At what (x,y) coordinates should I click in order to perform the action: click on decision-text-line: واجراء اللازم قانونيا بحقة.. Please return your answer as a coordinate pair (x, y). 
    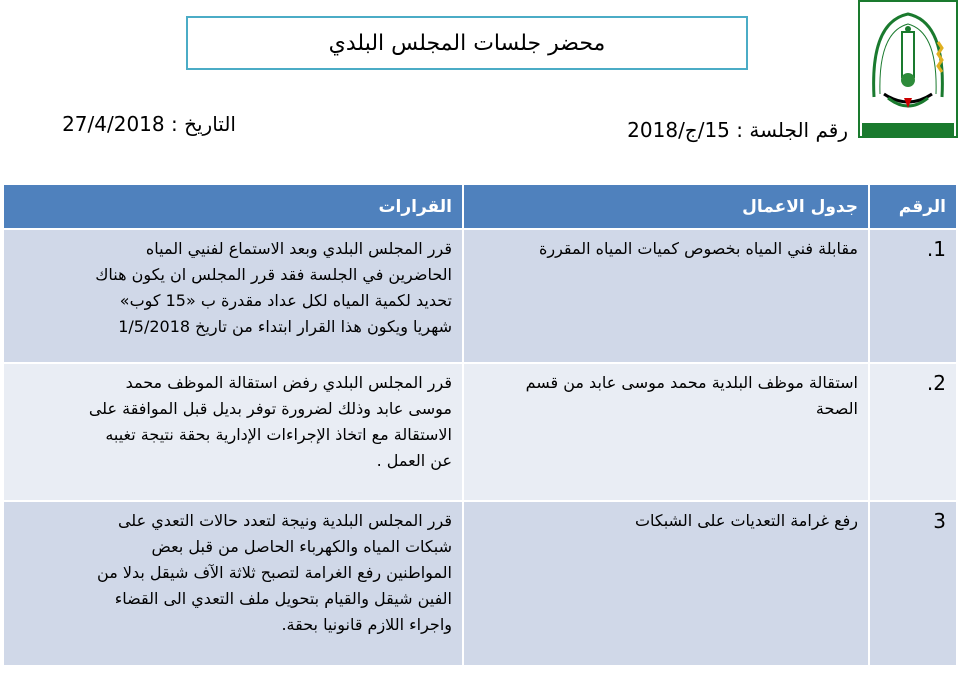
    Looking at the image, I should click on (366, 624).